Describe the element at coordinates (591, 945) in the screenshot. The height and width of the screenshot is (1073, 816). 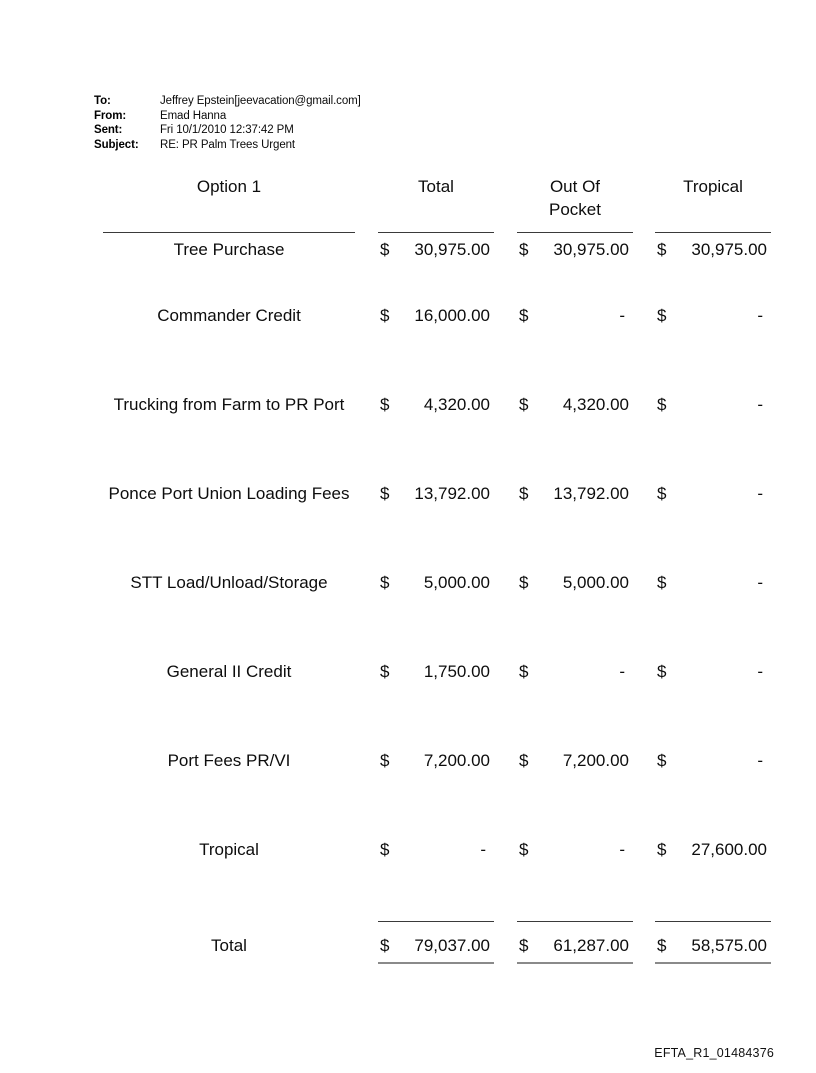
I see `amount: 61,287.00` at that location.